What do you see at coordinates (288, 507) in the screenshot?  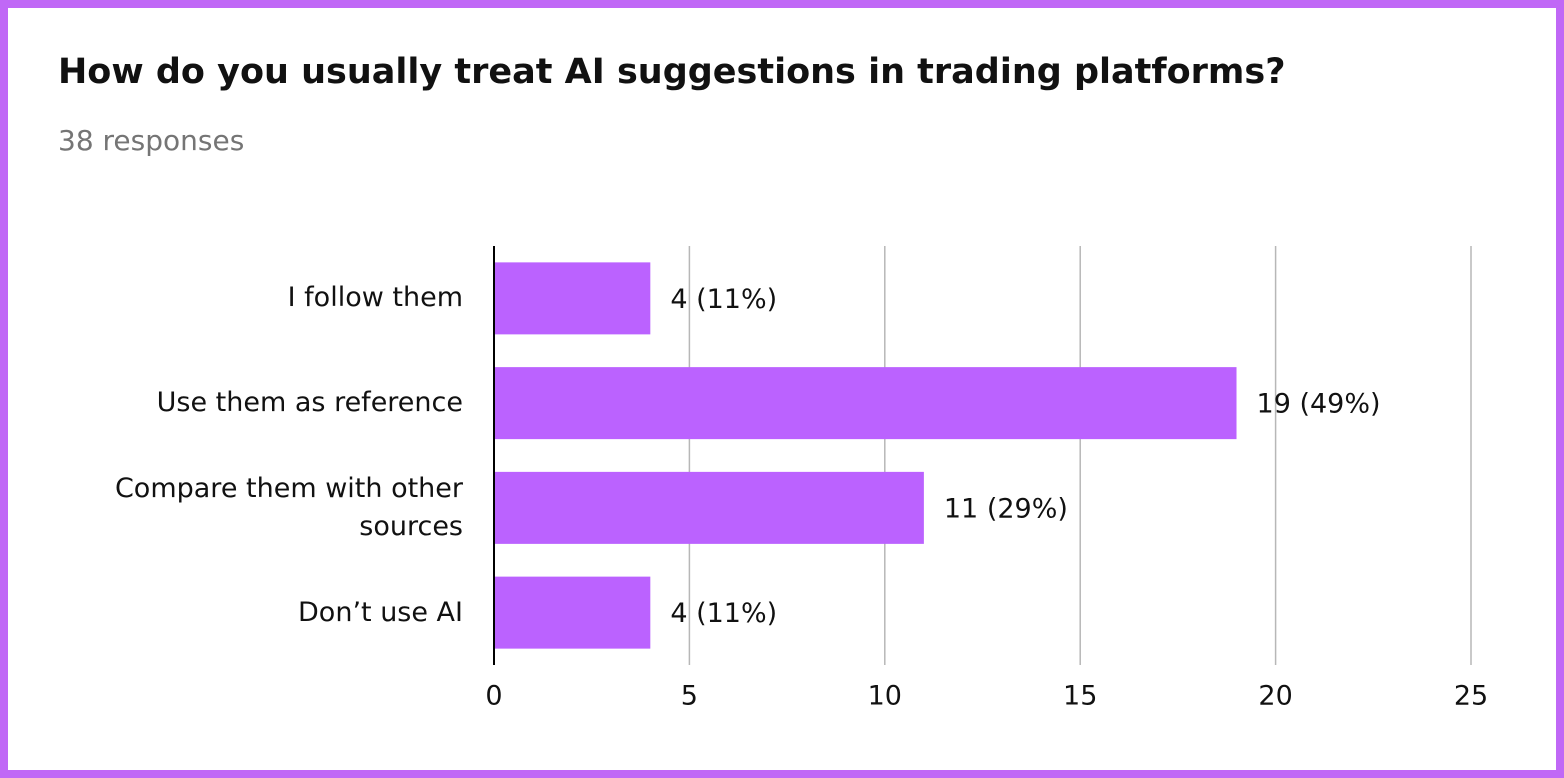 I see `y-tick-label: Compare them with other sources` at bounding box center [288, 507].